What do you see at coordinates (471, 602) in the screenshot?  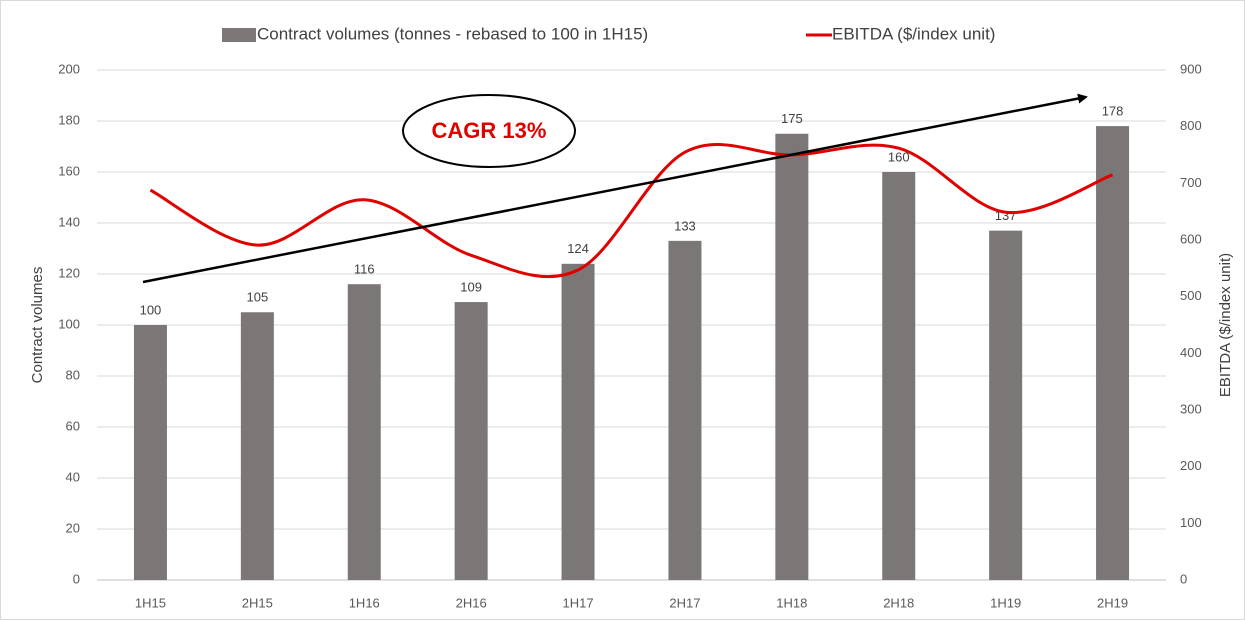 I see `x-tick-label: 2H16` at bounding box center [471, 602].